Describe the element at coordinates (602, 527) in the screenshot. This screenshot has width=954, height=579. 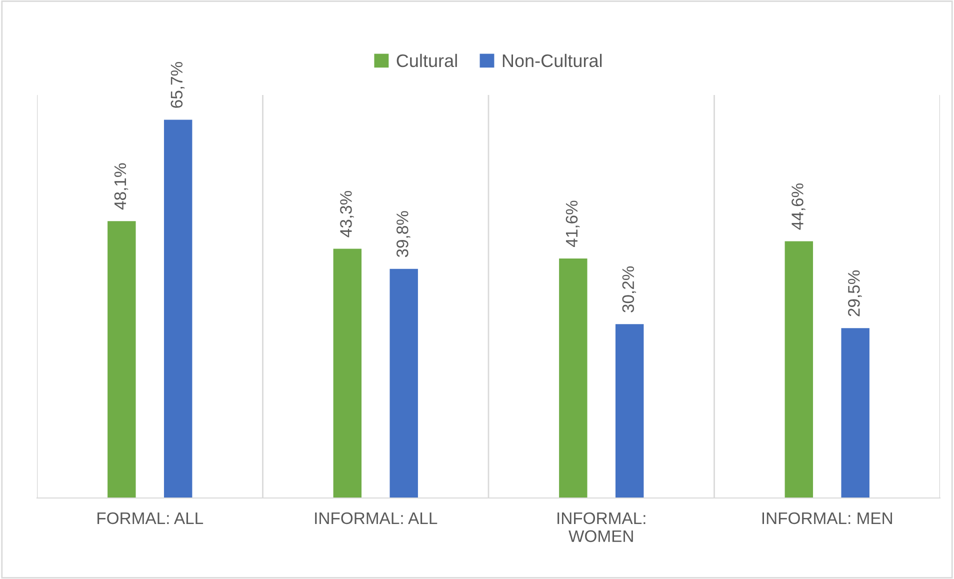
I see `x-tick-label: INFORMAL: WOMEN` at that location.